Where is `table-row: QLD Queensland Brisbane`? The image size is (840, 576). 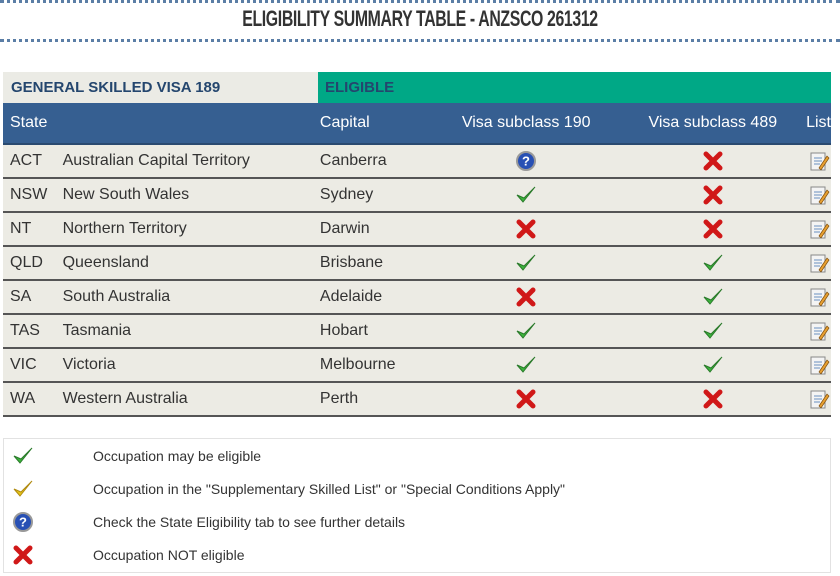
table-row: QLD Queensland Brisbane is located at coordinates (417, 263).